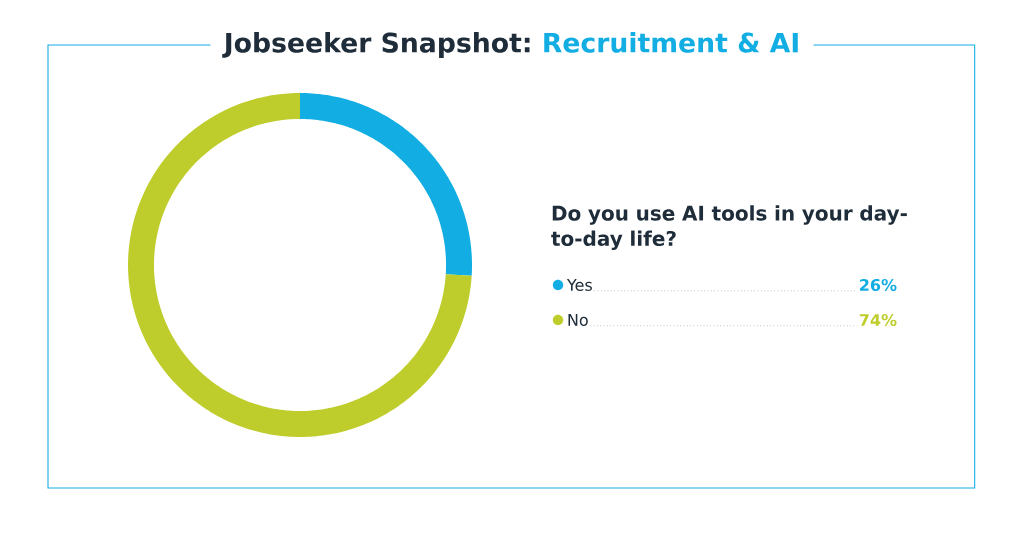 The image size is (1024, 537). Describe the element at coordinates (671, 42) in the screenshot. I see `chart-subtitle: Recruitment & AI` at that location.